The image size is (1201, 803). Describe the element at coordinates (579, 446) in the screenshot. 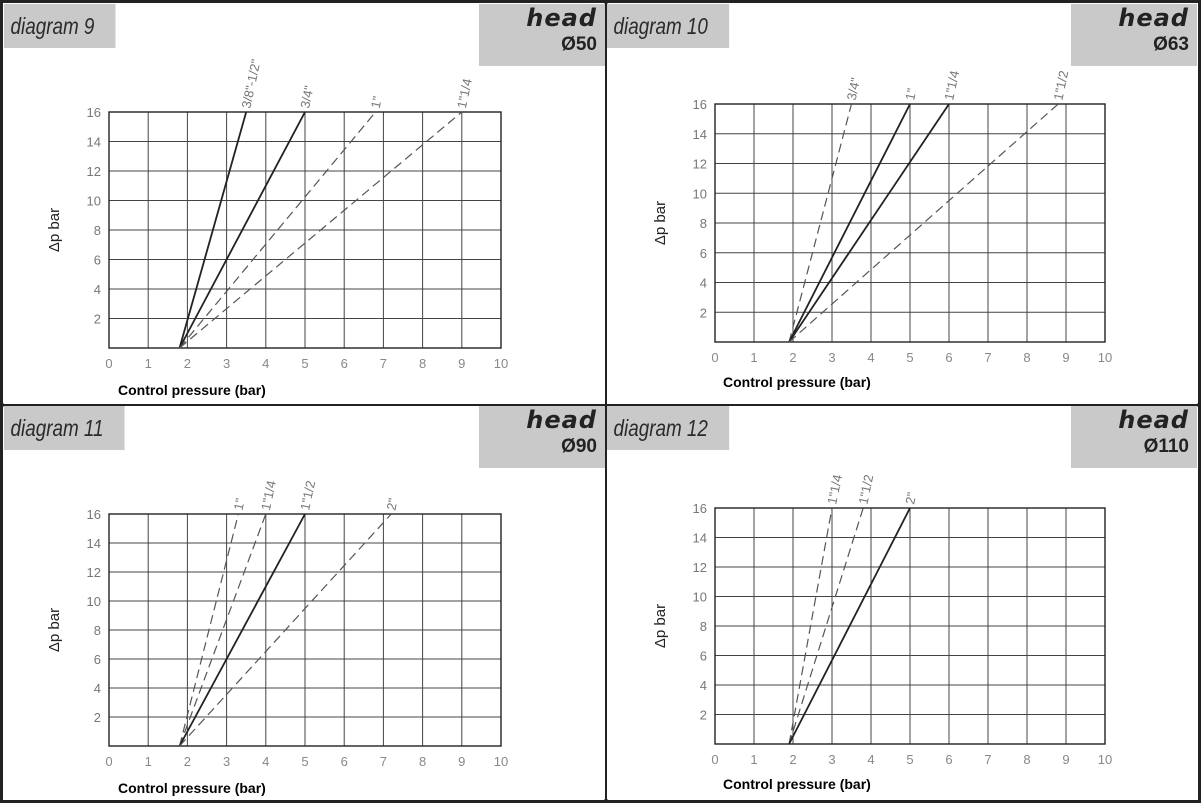

I see `diagram-11-head-diameter: Ø90` at that location.